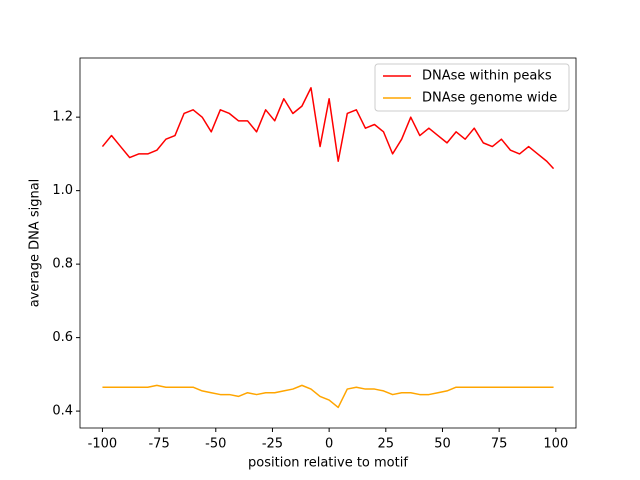 The height and width of the screenshot is (480, 640). I want to click on y-tick-label: 1.2, so click(62, 117).